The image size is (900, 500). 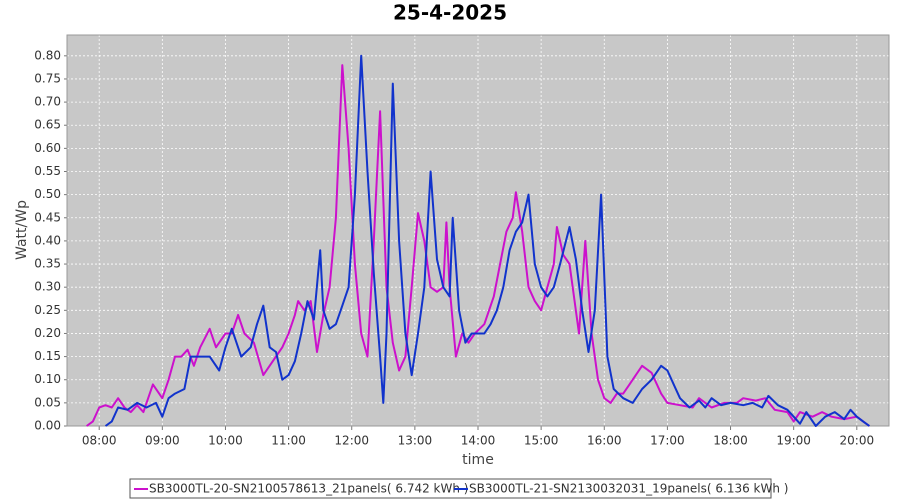 I want to click on y-tick-label: 0.20, so click(x=47, y=333).